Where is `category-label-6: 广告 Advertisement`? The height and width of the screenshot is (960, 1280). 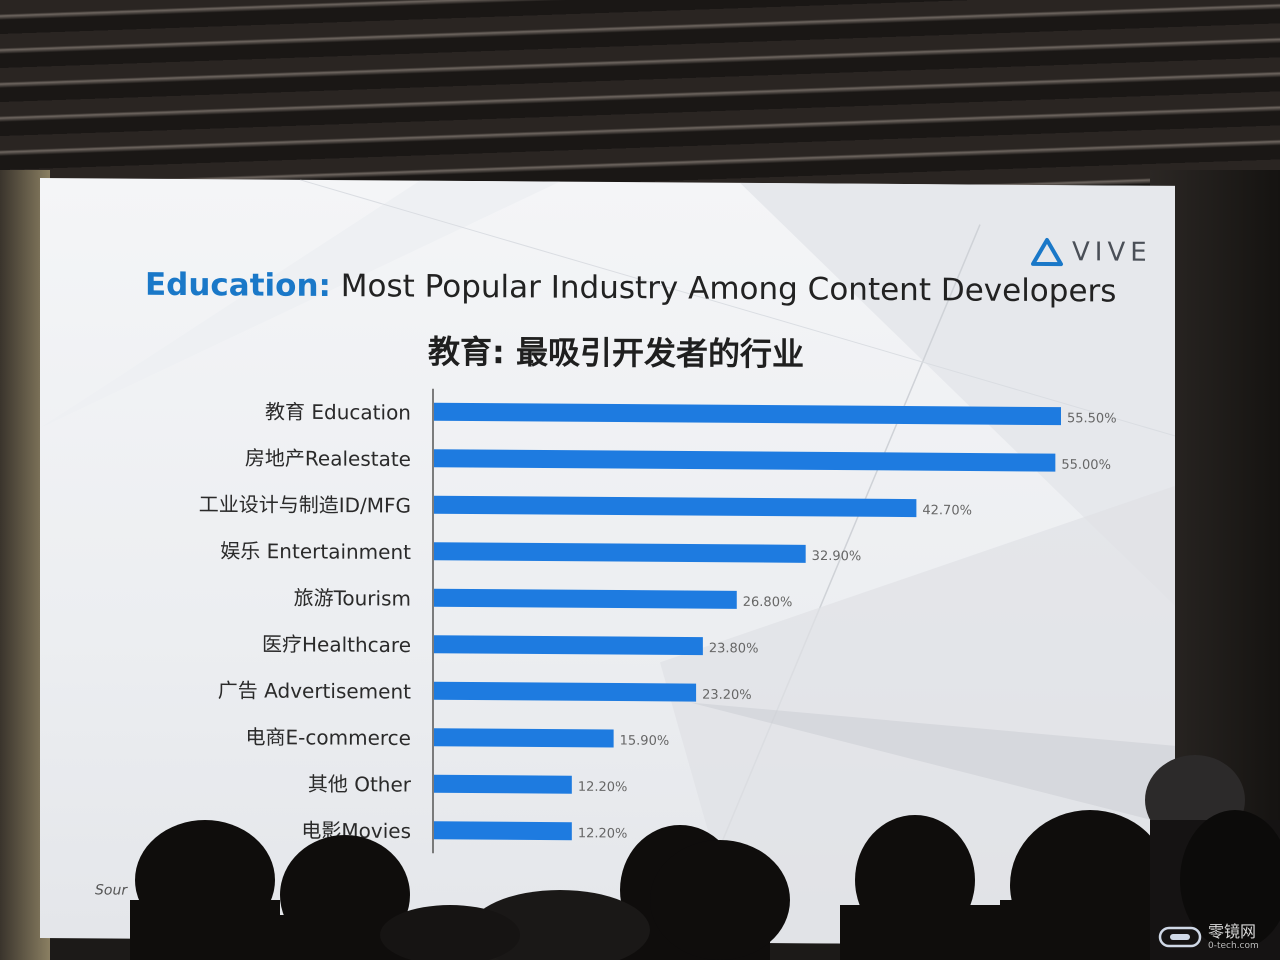
category-label-6: 广告 Advertisement is located at coordinates (314, 690).